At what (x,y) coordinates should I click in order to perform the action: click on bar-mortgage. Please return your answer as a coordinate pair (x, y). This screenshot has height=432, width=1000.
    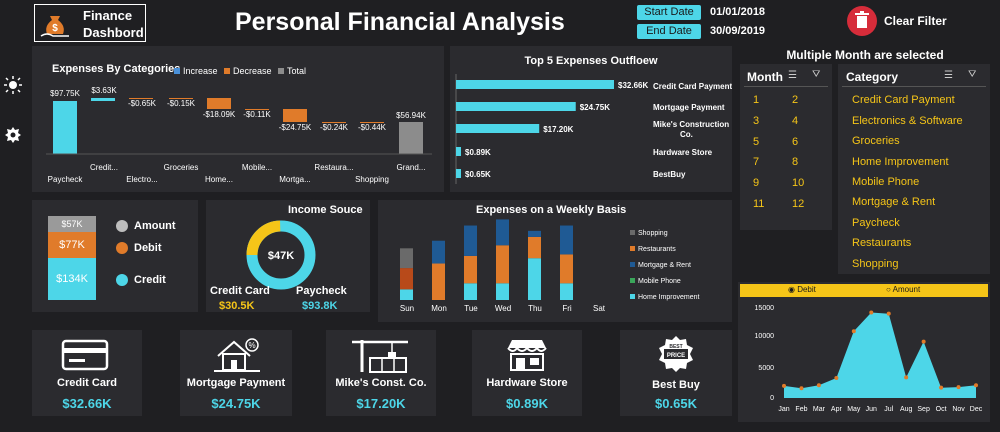
    Looking at the image, I should click on (295, 115).